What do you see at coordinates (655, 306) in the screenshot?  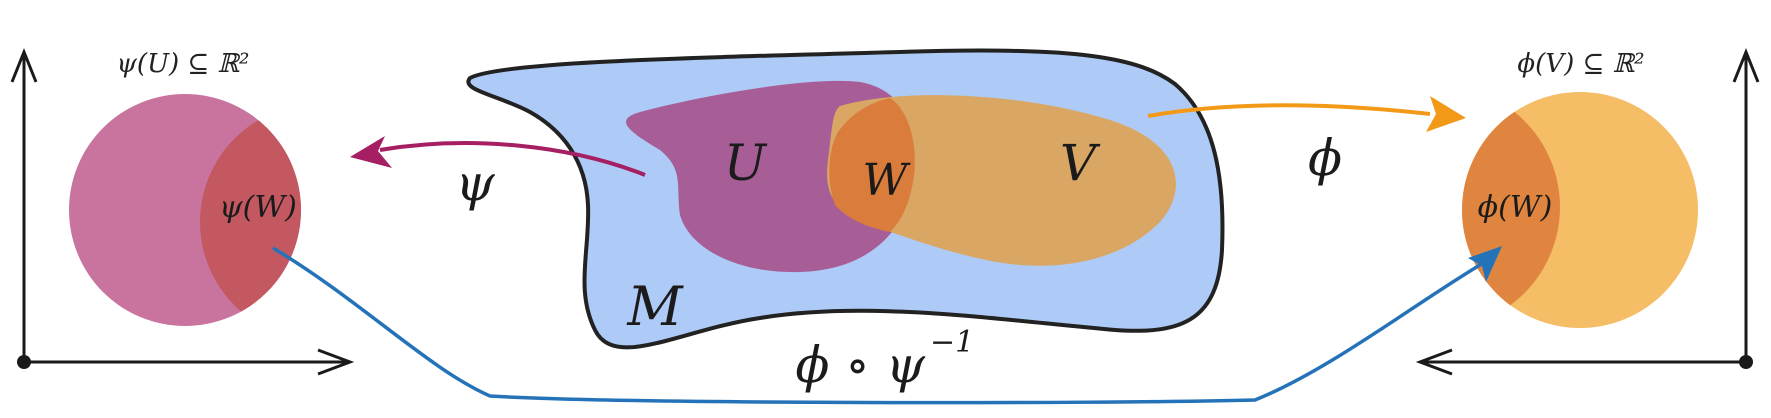 I see `manifold-label: M` at bounding box center [655, 306].